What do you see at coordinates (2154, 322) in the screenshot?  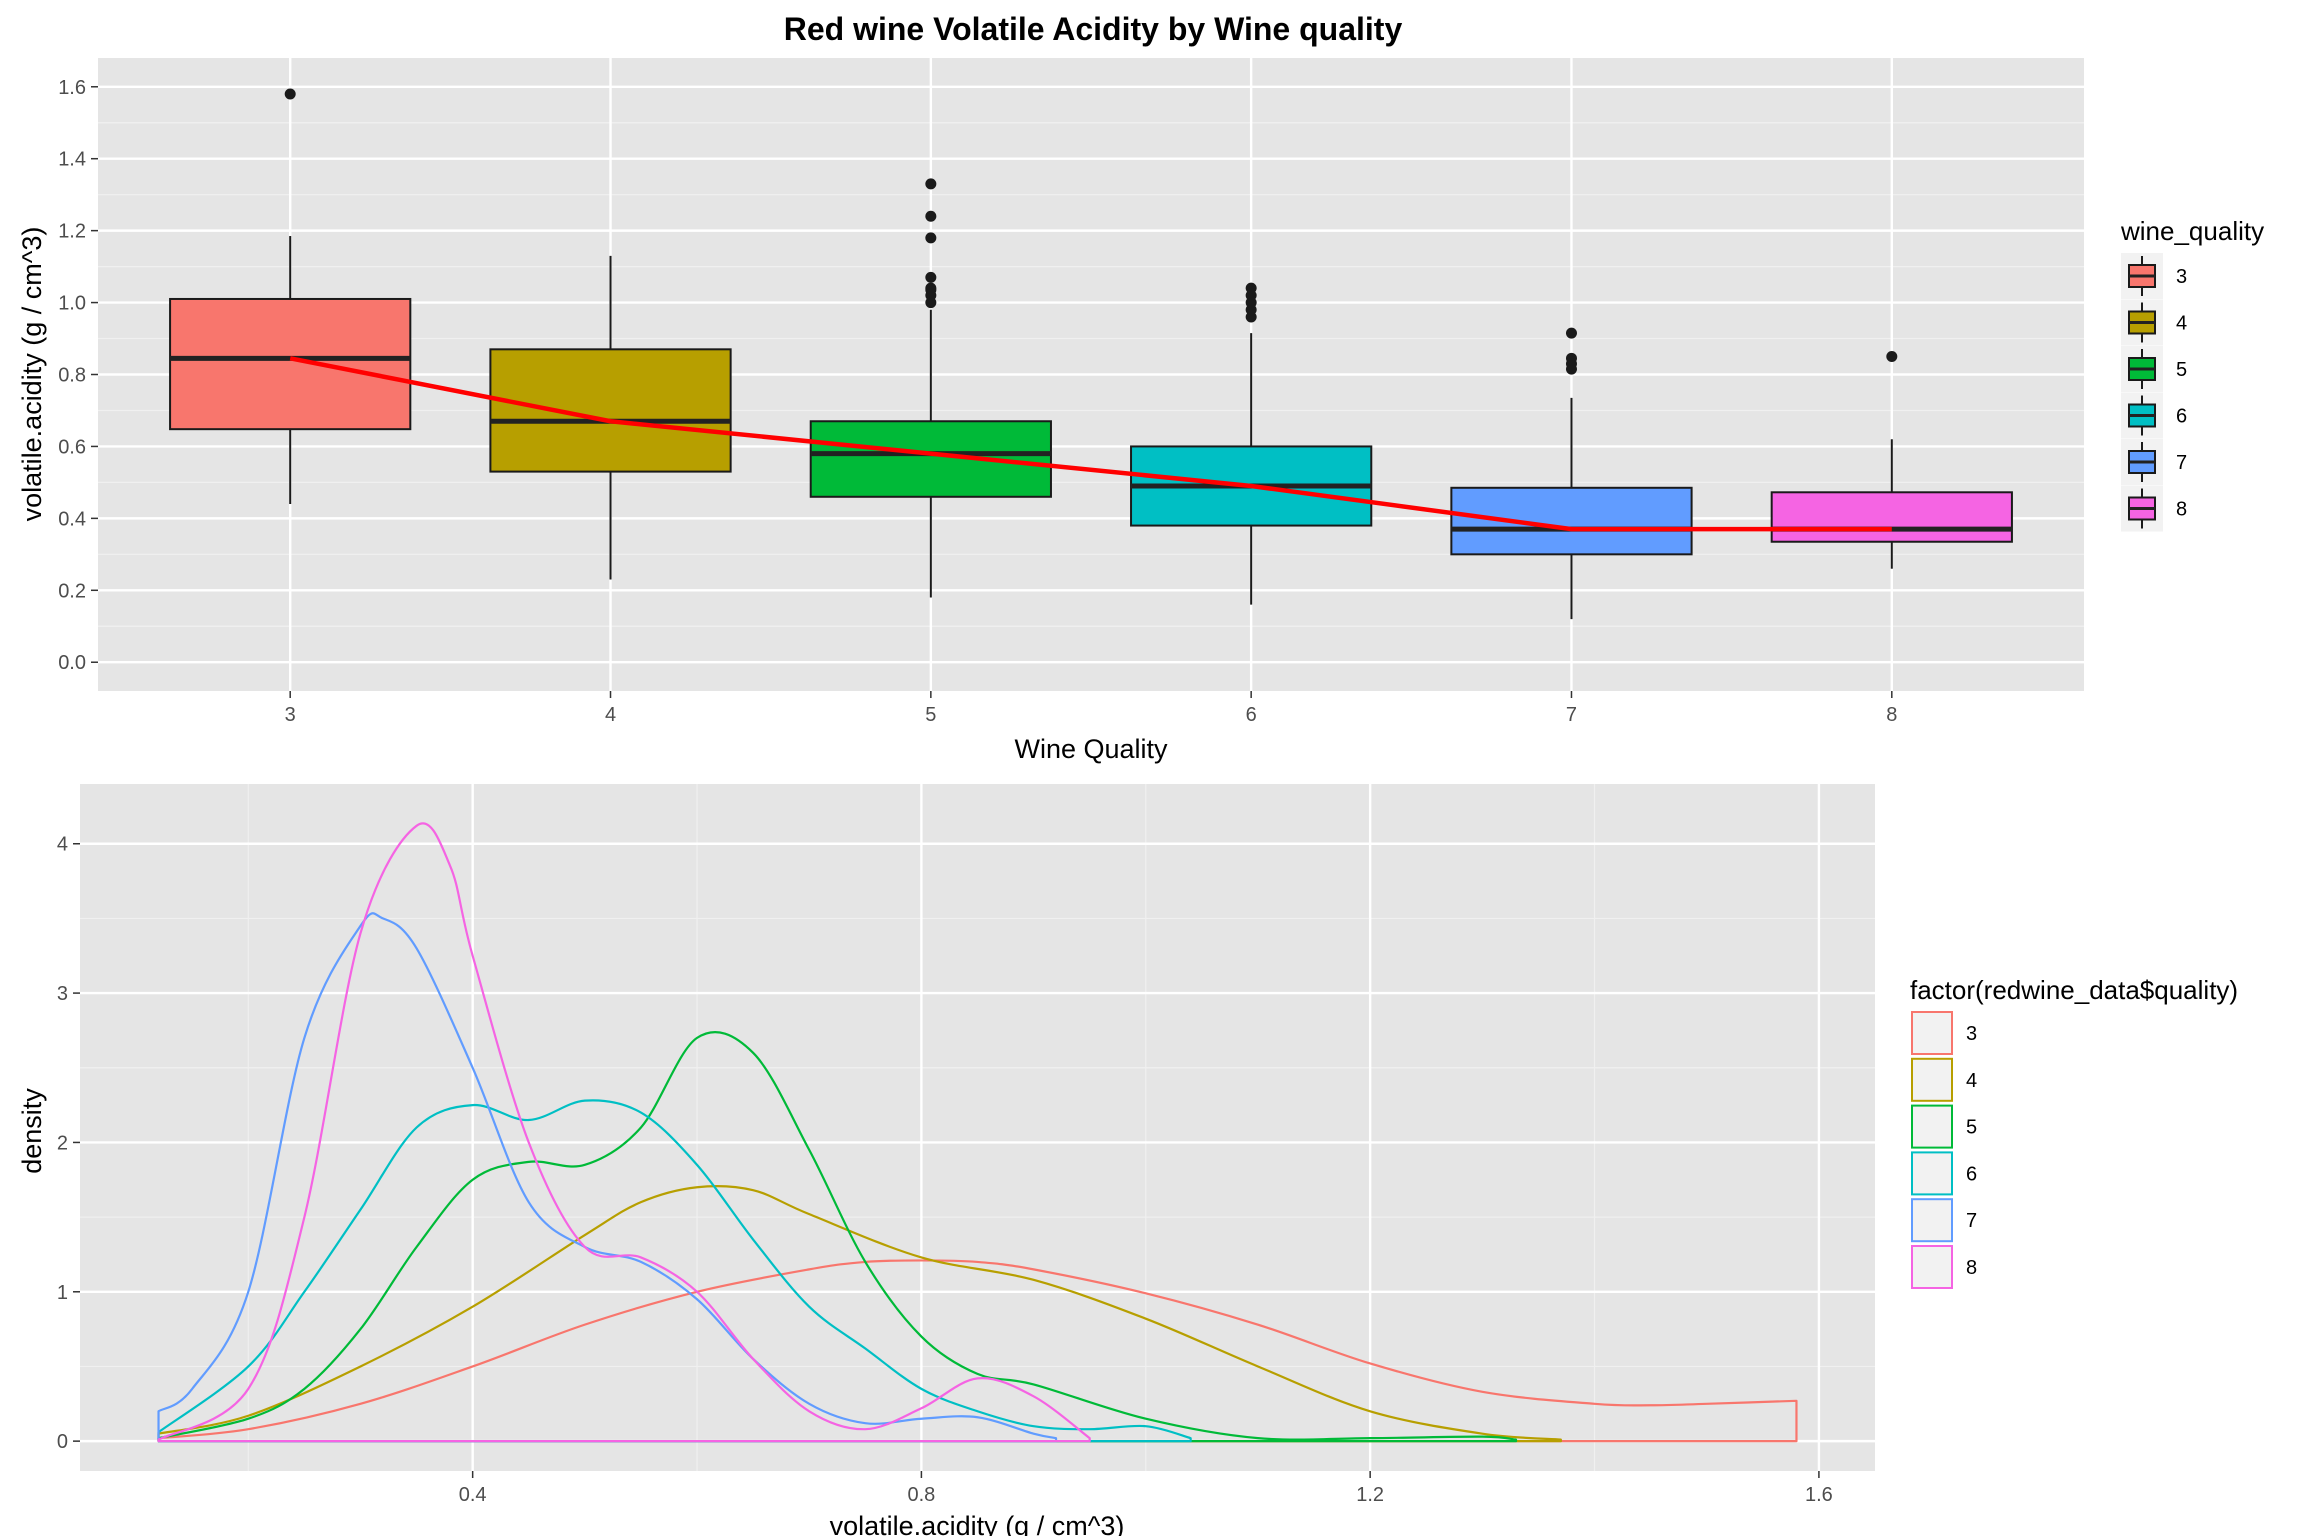 I see `box-legend-item-4: 4` at bounding box center [2154, 322].